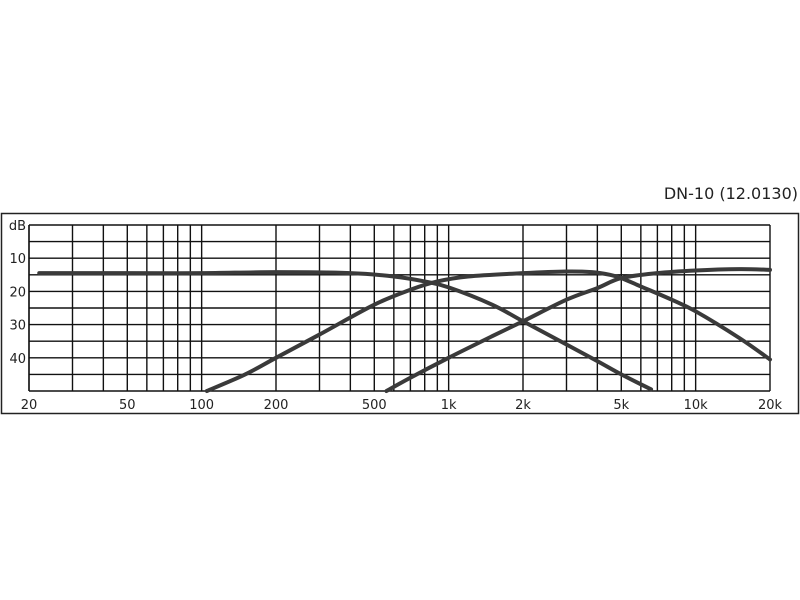  Describe the element at coordinates (17, 259) in the screenshot. I see `y-tick-label: 10` at that location.